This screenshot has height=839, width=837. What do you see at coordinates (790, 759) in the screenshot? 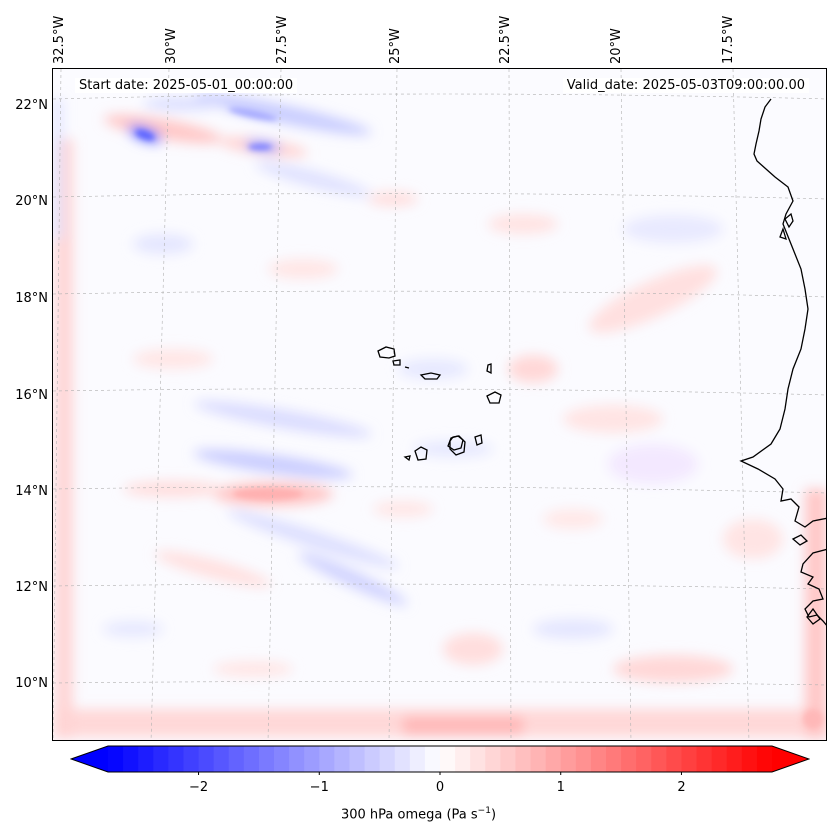
I see `colorbar-max-extend` at bounding box center [790, 759].